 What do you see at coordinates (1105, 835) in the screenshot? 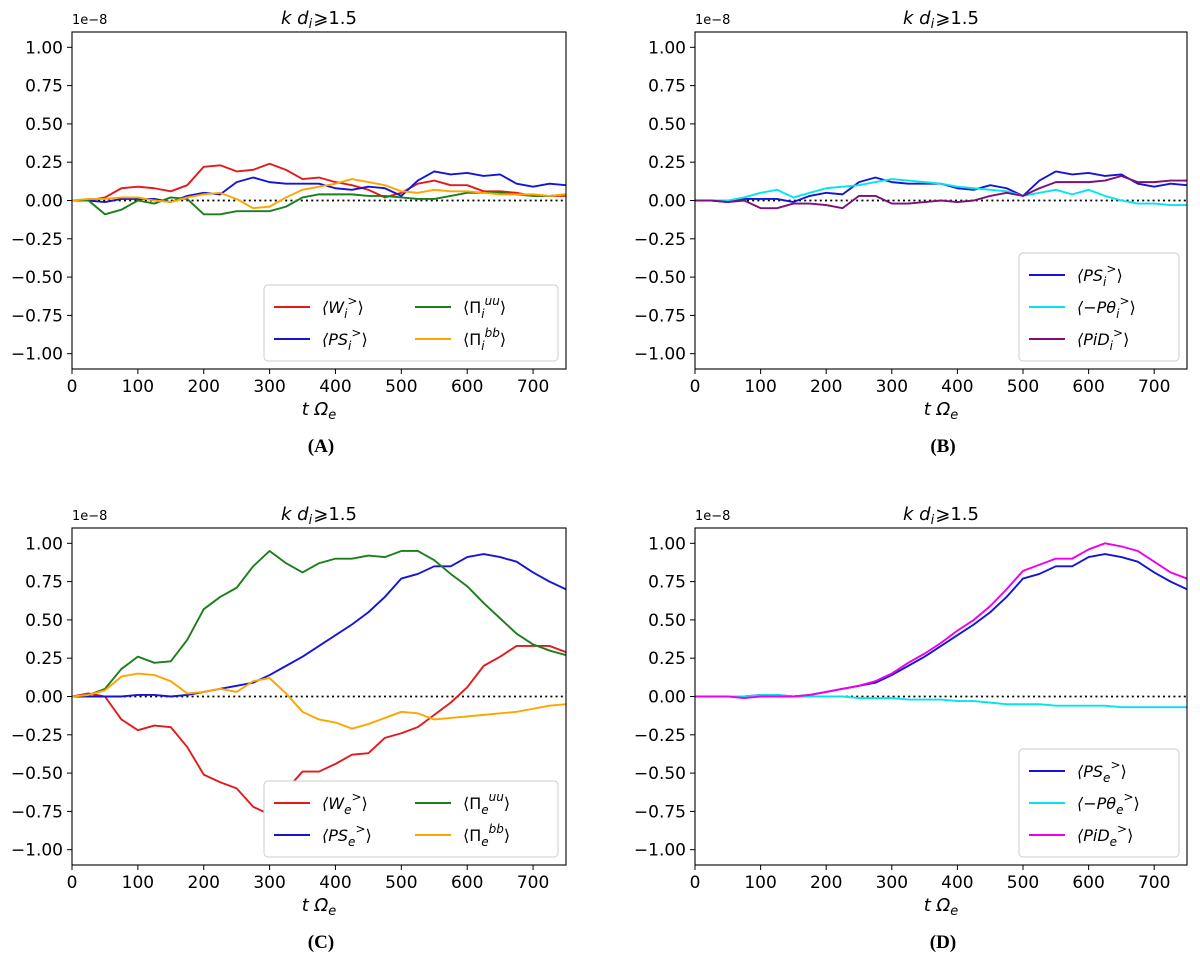
I see `legend-label-3: ⟨PiDe>⟩` at bounding box center [1105, 835].